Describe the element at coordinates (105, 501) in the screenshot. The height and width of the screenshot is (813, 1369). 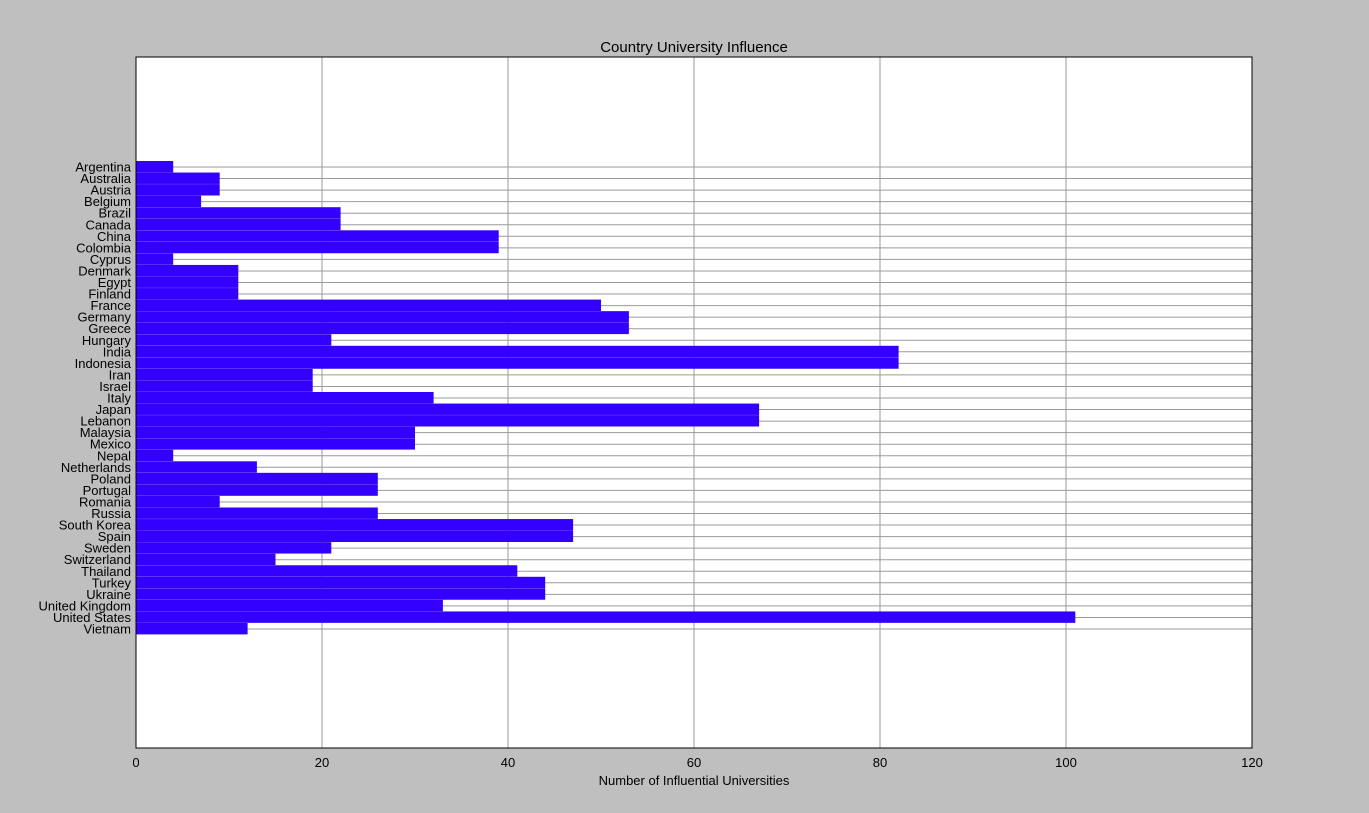
I see `y-tick-label: Romania` at that location.